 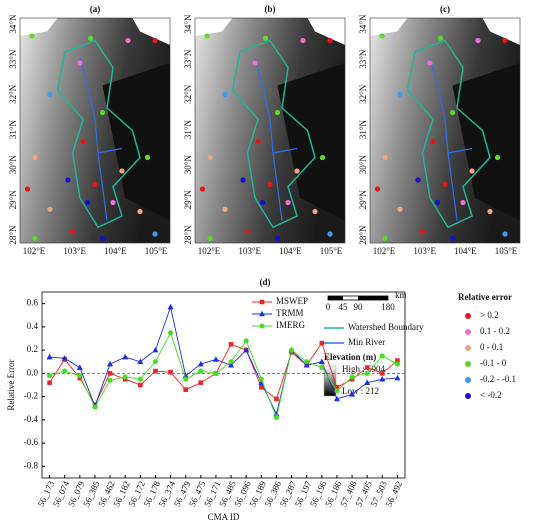 What do you see at coordinates (386, 327) in the screenshot?
I see `watershed-label: Watershed Boundary` at bounding box center [386, 327].